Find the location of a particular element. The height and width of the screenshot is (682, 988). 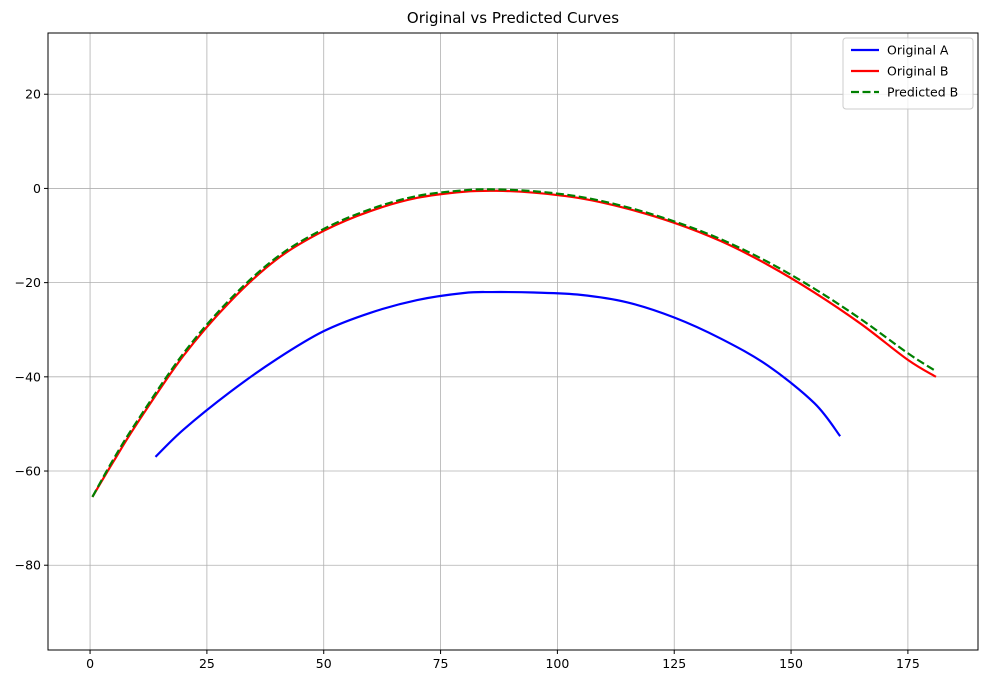

y-tick-label: −40 is located at coordinates (28, 376).